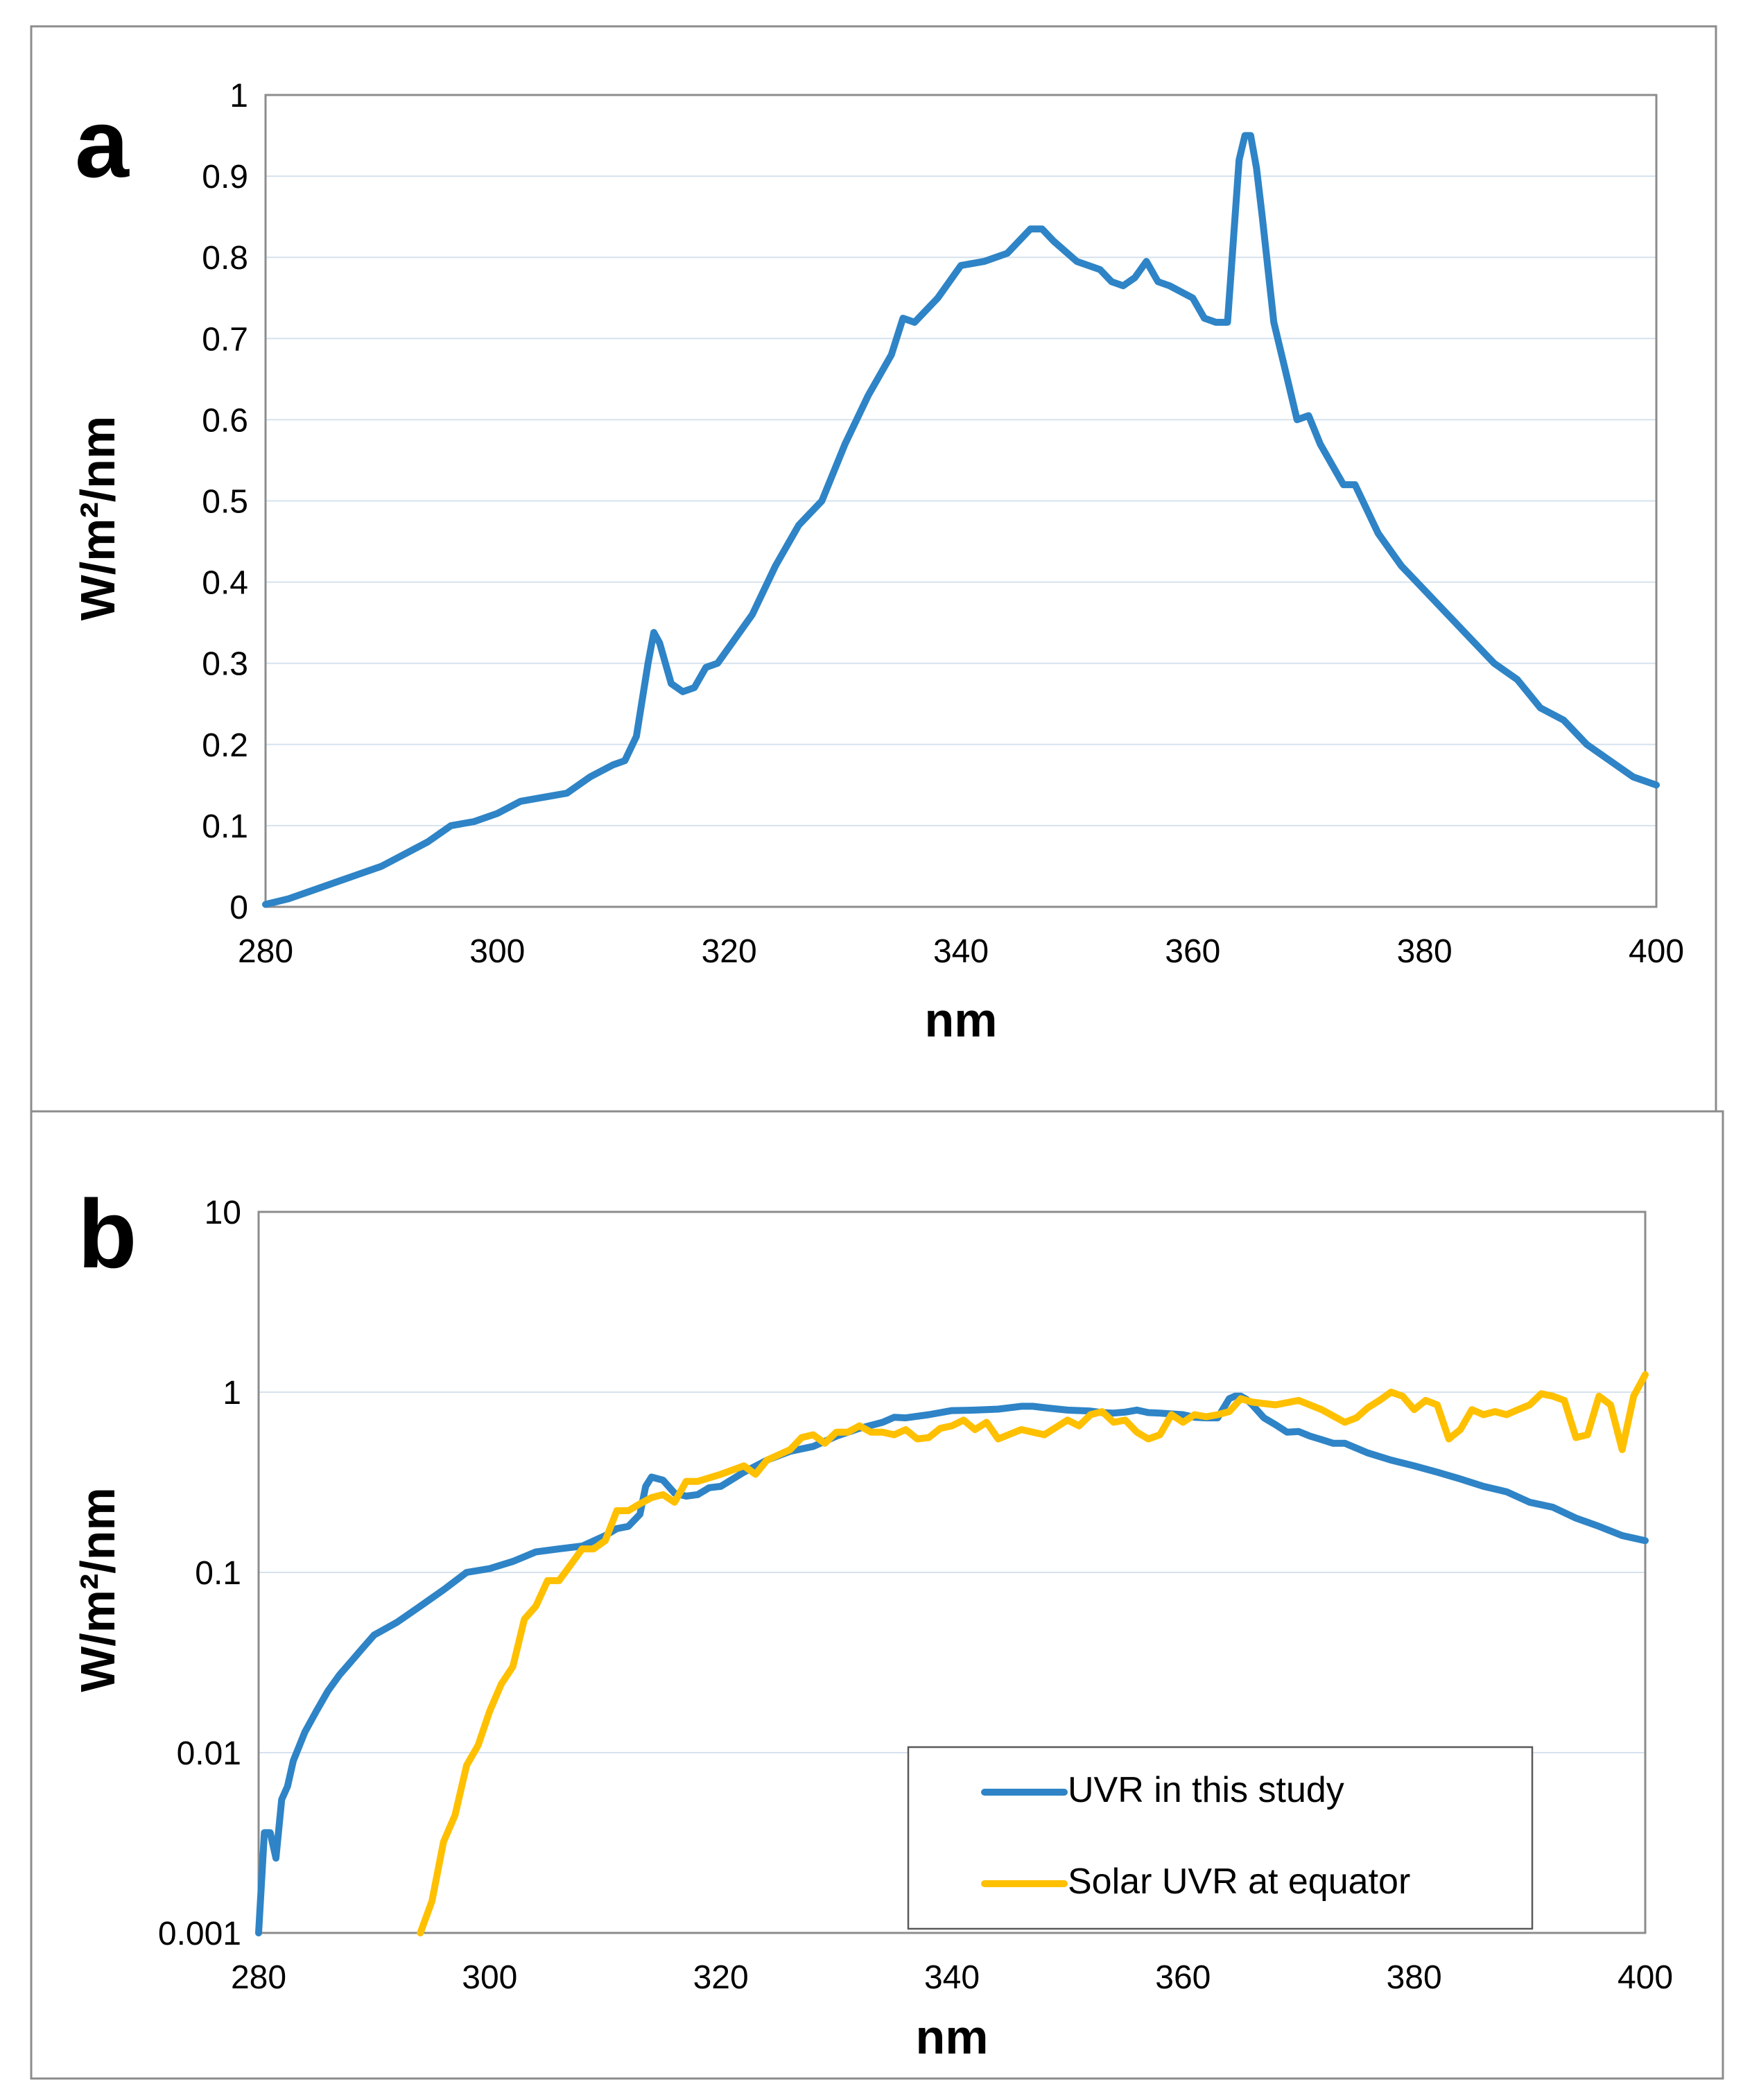 This screenshot has height=2100, width=1743. Describe the element at coordinates (239, 908) in the screenshot. I see `y-tick-label: 0` at that location.